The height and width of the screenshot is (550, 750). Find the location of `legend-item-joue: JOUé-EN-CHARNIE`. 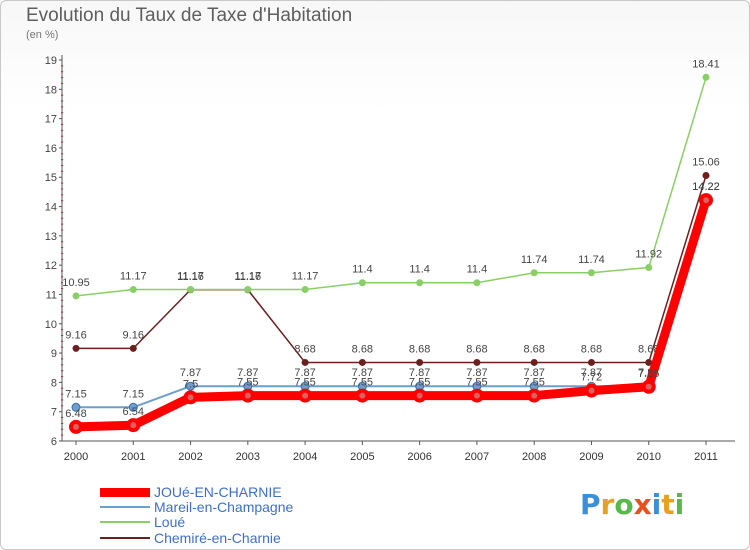

legend-item-joue: JOUé-EN-CHARNIE is located at coordinates (191, 492).